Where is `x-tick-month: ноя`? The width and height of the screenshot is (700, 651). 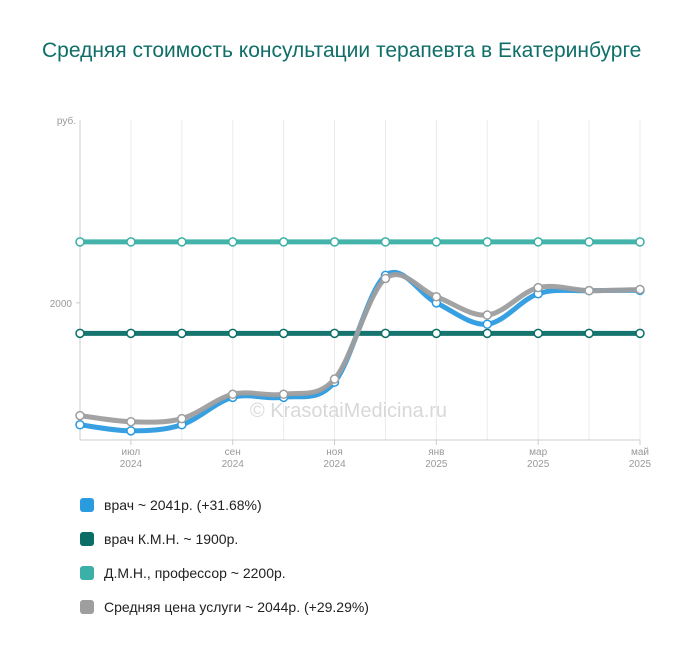 x-tick-month: ноя is located at coordinates (334, 452).